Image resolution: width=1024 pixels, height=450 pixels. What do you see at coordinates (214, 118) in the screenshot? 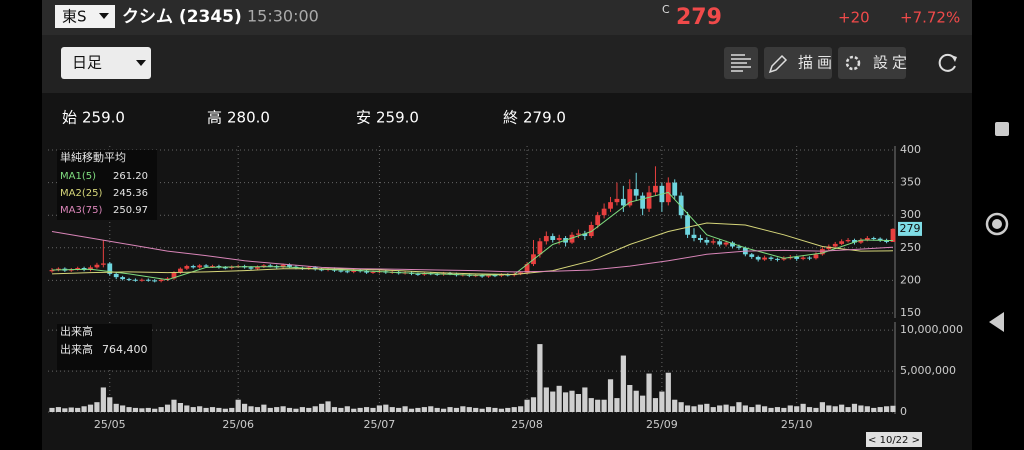
I see `ohlc-label: 高` at bounding box center [214, 118].